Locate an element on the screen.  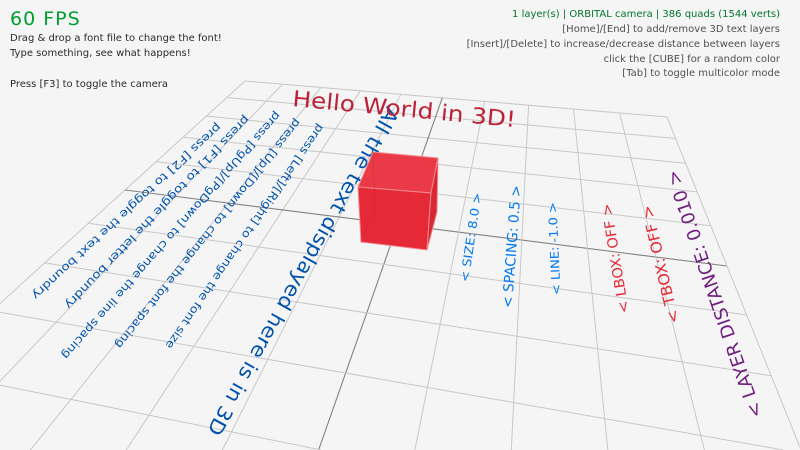
cube is located at coordinates (398, 201).